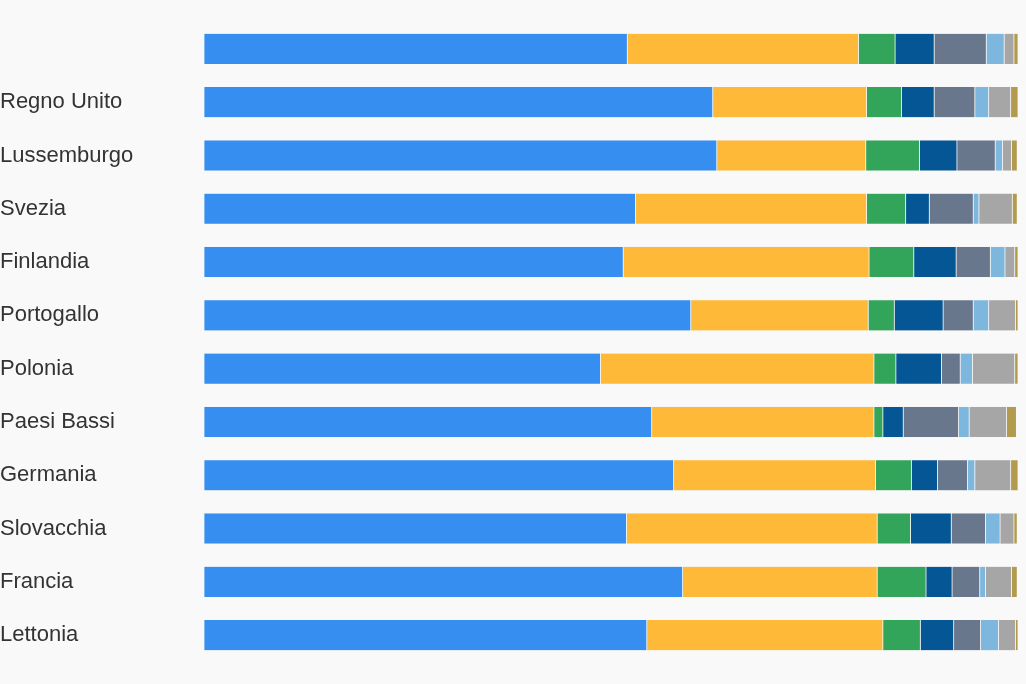 The height and width of the screenshot is (684, 1026). Describe the element at coordinates (45, 261) in the screenshot. I see `y-tick-label: Finlandia` at that location.